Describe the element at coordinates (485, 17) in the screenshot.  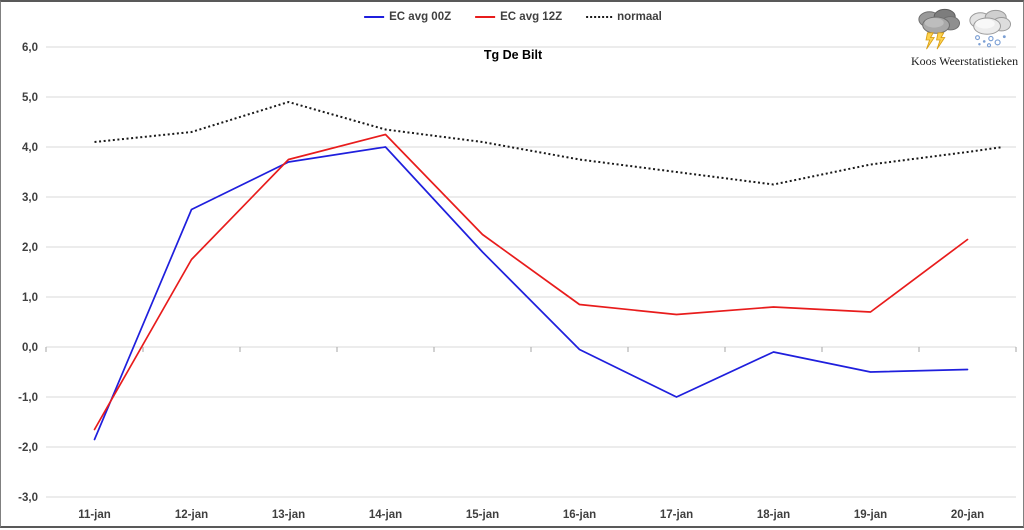
I see `red-line-swatch-icon` at that location.